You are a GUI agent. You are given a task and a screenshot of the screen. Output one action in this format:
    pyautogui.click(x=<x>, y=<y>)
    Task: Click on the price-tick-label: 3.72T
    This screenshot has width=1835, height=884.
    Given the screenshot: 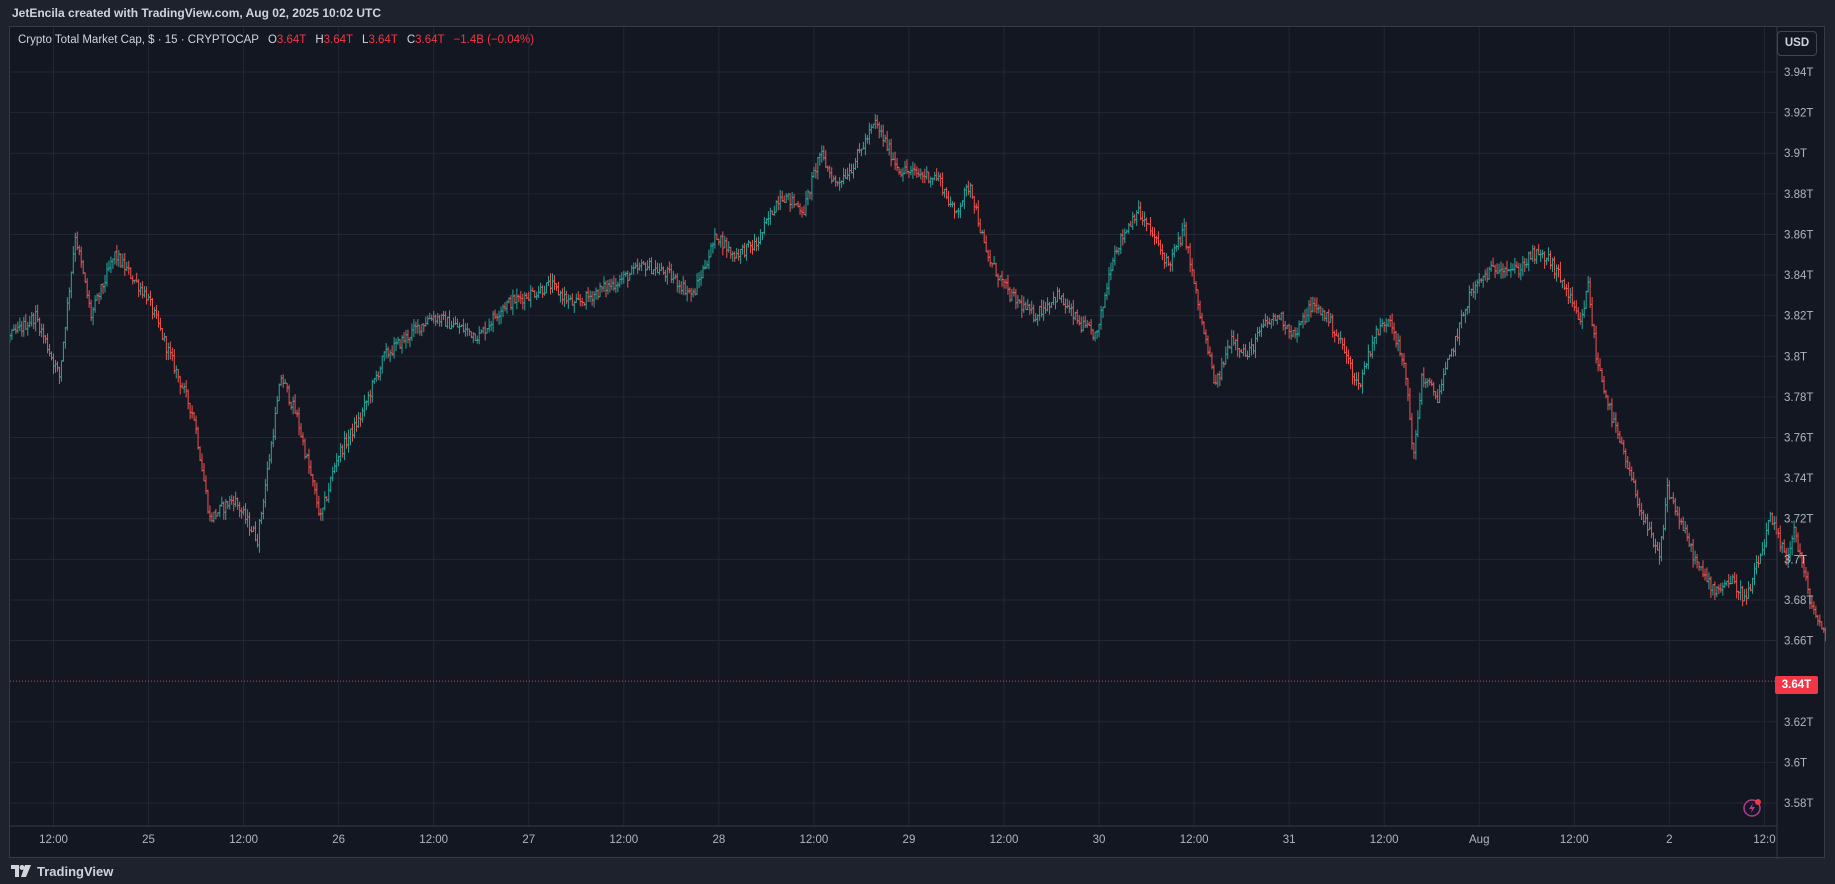 What is the action you would take?
    pyautogui.click(x=1798, y=520)
    